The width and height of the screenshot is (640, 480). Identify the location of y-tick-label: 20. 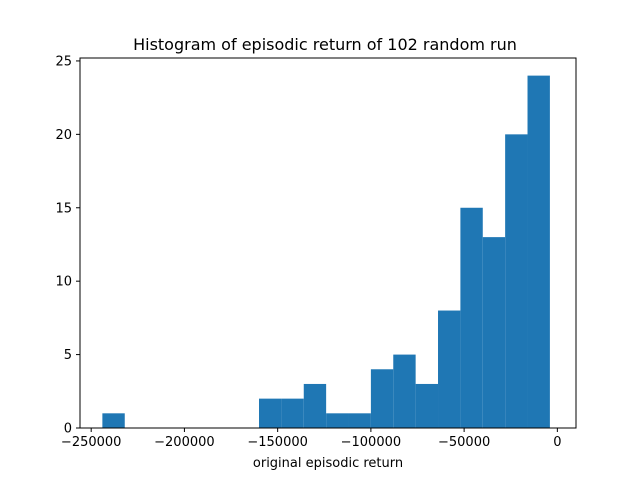
(63, 135).